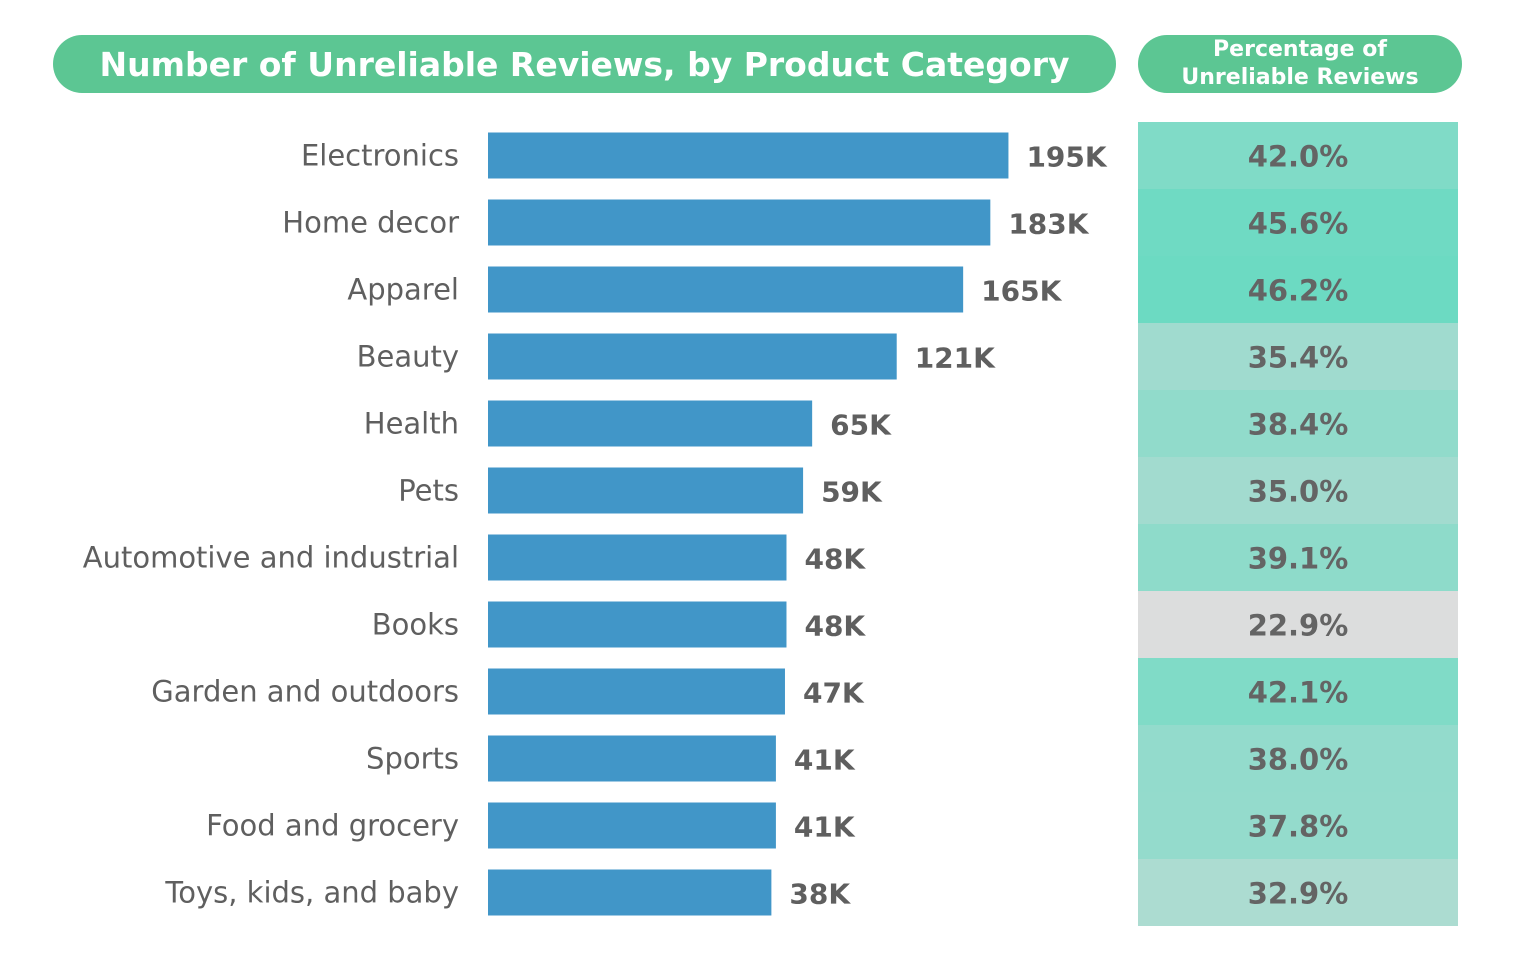 The image size is (1532, 976). I want to click on percentage-label: 46.2%, so click(1298, 291).